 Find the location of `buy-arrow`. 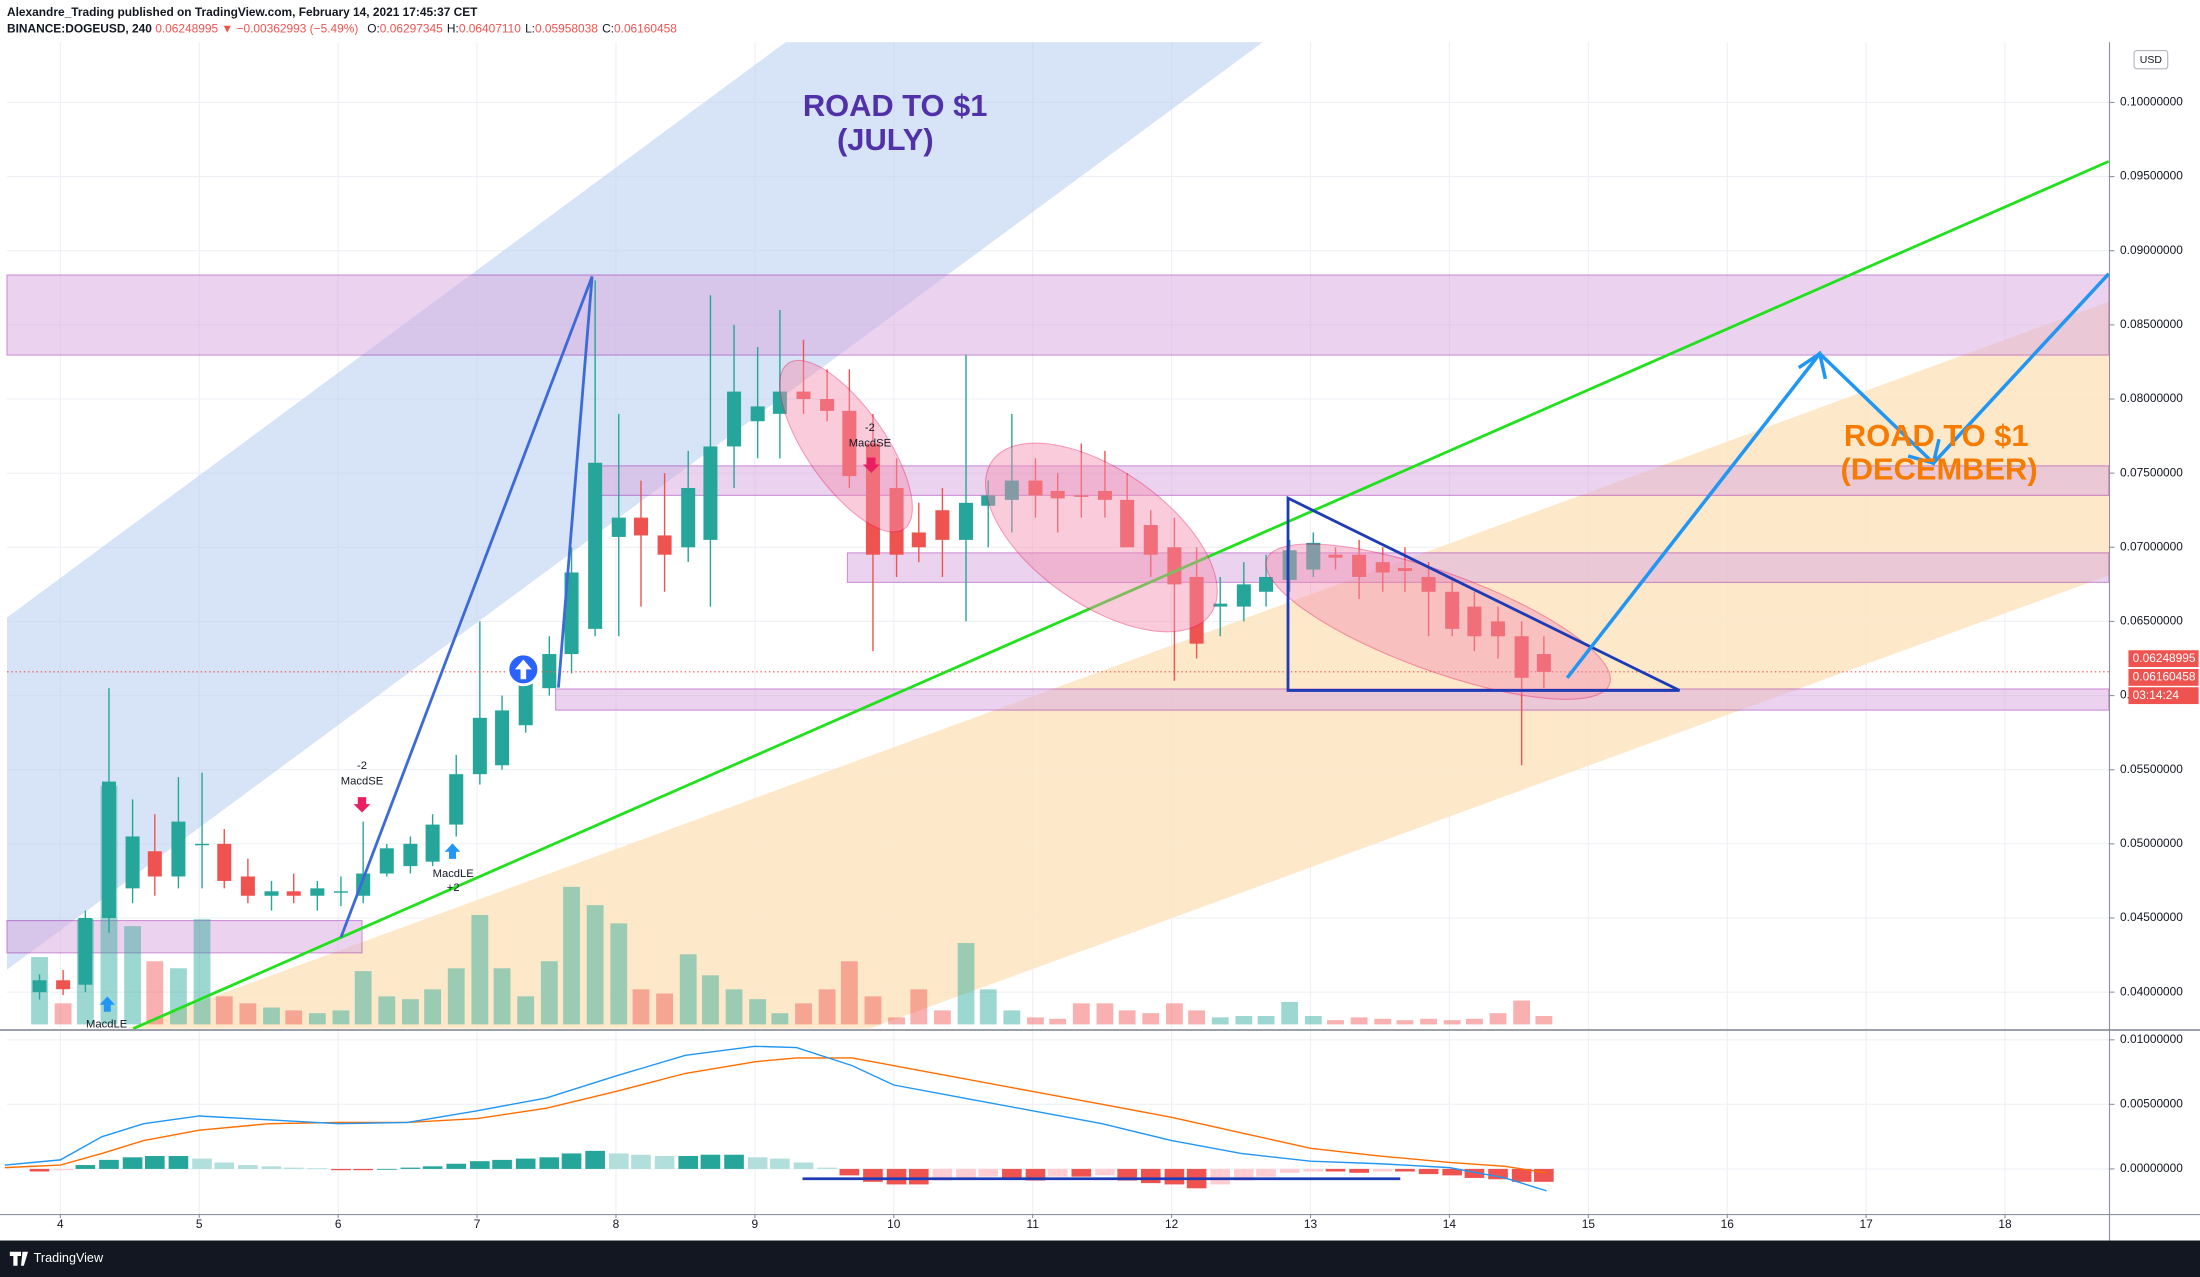

buy-arrow is located at coordinates (107, 1004).